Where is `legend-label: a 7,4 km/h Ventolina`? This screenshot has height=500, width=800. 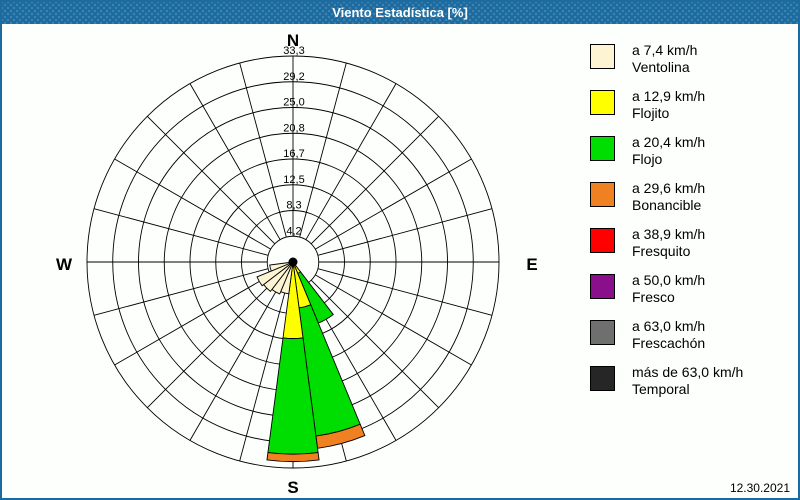
legend-label: a 7,4 km/h Ventolina is located at coordinates (664, 58).